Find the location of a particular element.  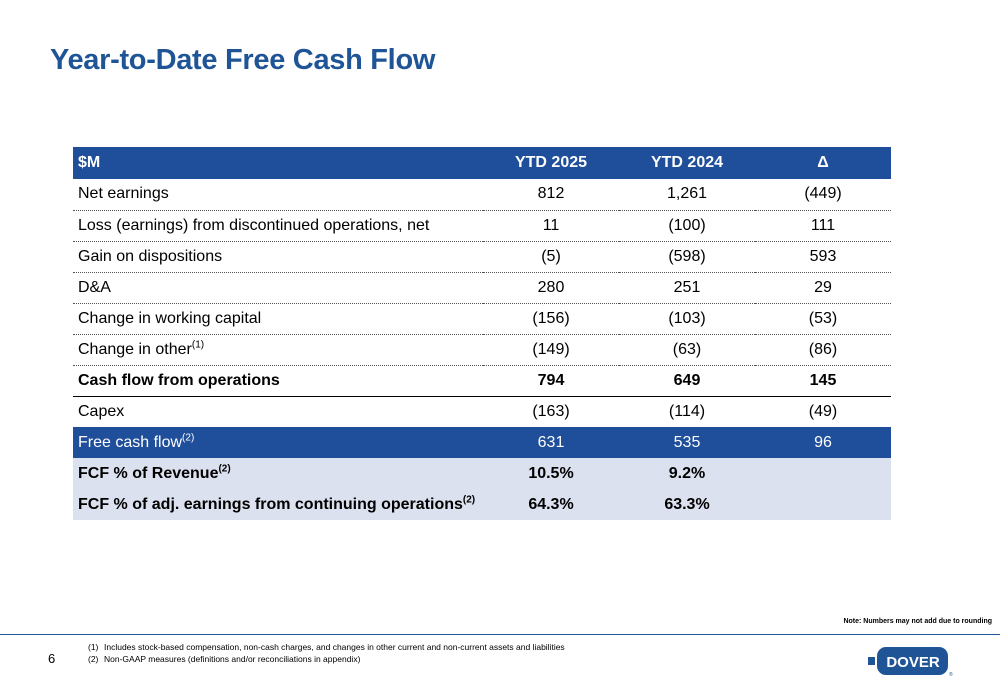

page-number: 6 is located at coordinates (52, 658).